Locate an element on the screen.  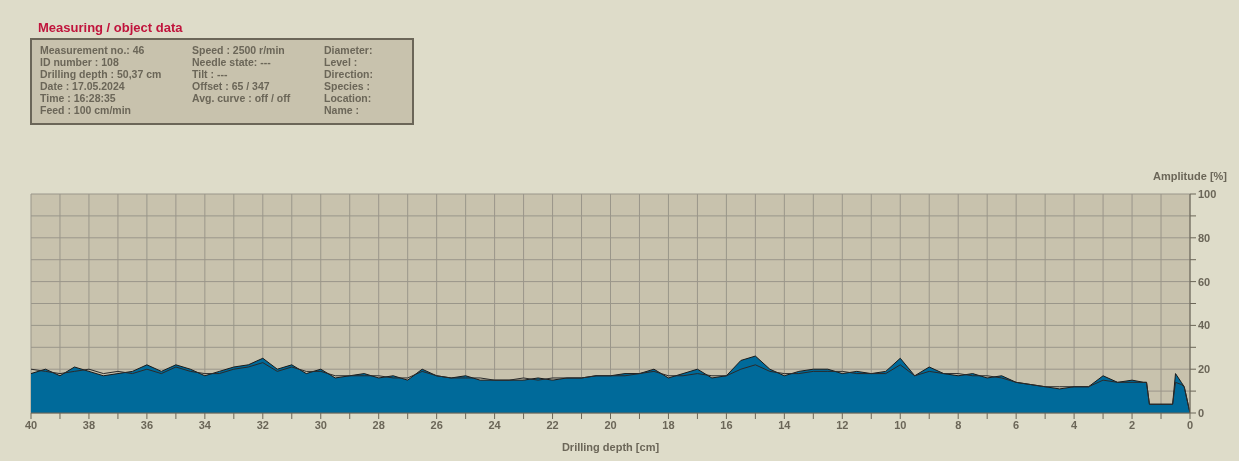
text: Location: is located at coordinates (348, 98).